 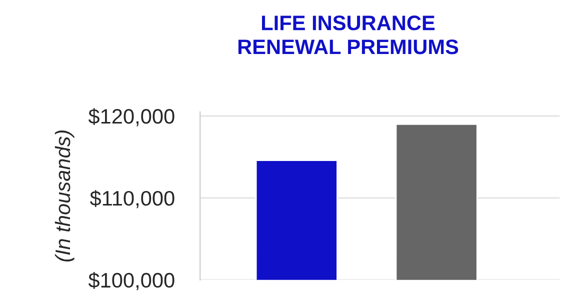 I want to click on y-tick-label: $100,000, so click(x=131, y=281).